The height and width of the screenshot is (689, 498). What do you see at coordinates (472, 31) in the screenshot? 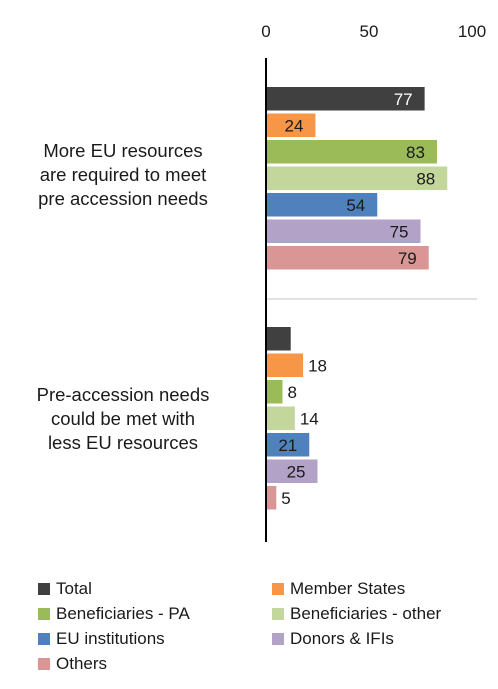
I see `x-tick-label: 100` at bounding box center [472, 31].